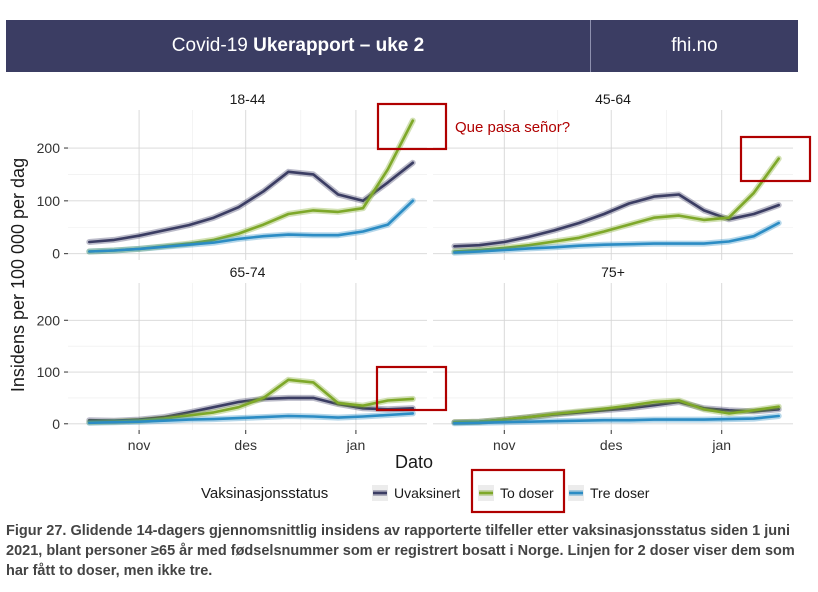  Describe the element at coordinates (264, 493) in the screenshot. I see `legend-title: Vaksinasjonsstatus` at that location.